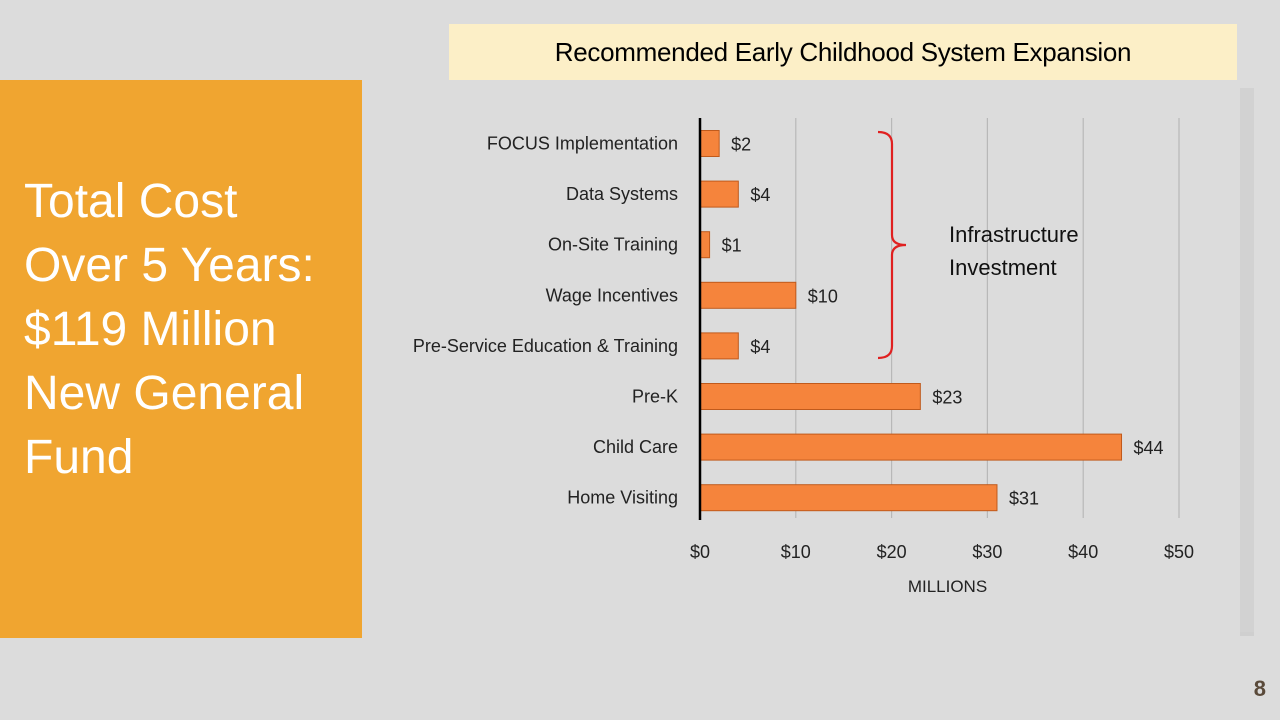  I want to click on x-tick-label: $50, so click(1179, 552).